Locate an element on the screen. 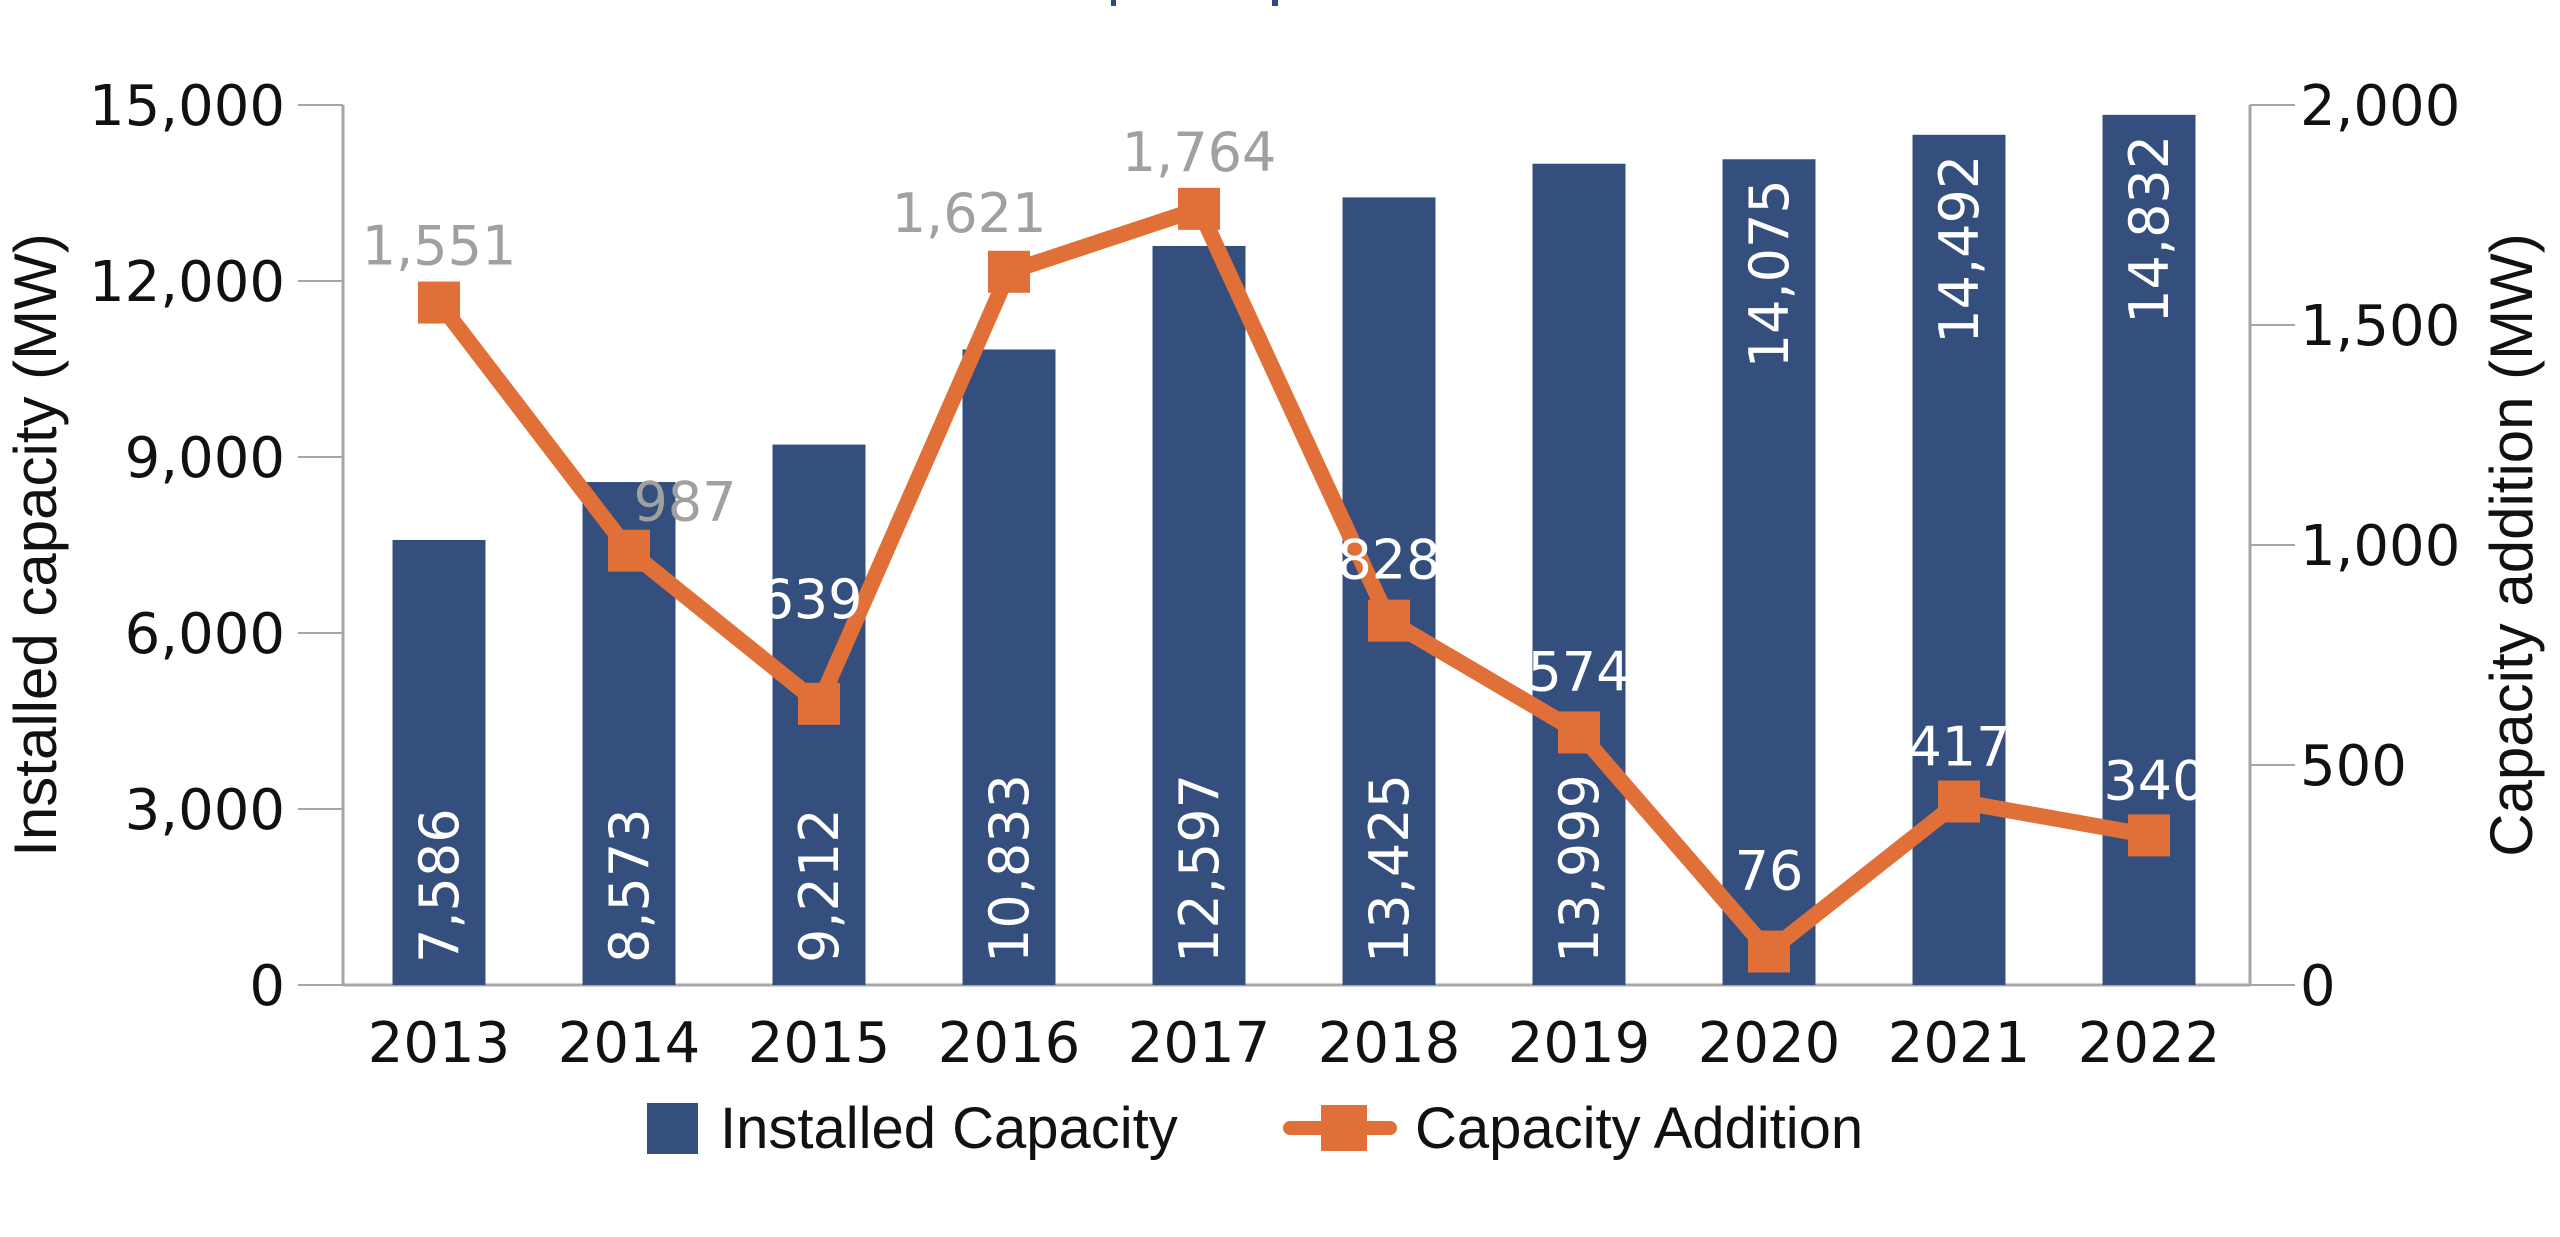 Image resolution: width=2560 pixels, height=1237 pixels. bar-value-label-2020: 14,075 is located at coordinates (1769, 273).